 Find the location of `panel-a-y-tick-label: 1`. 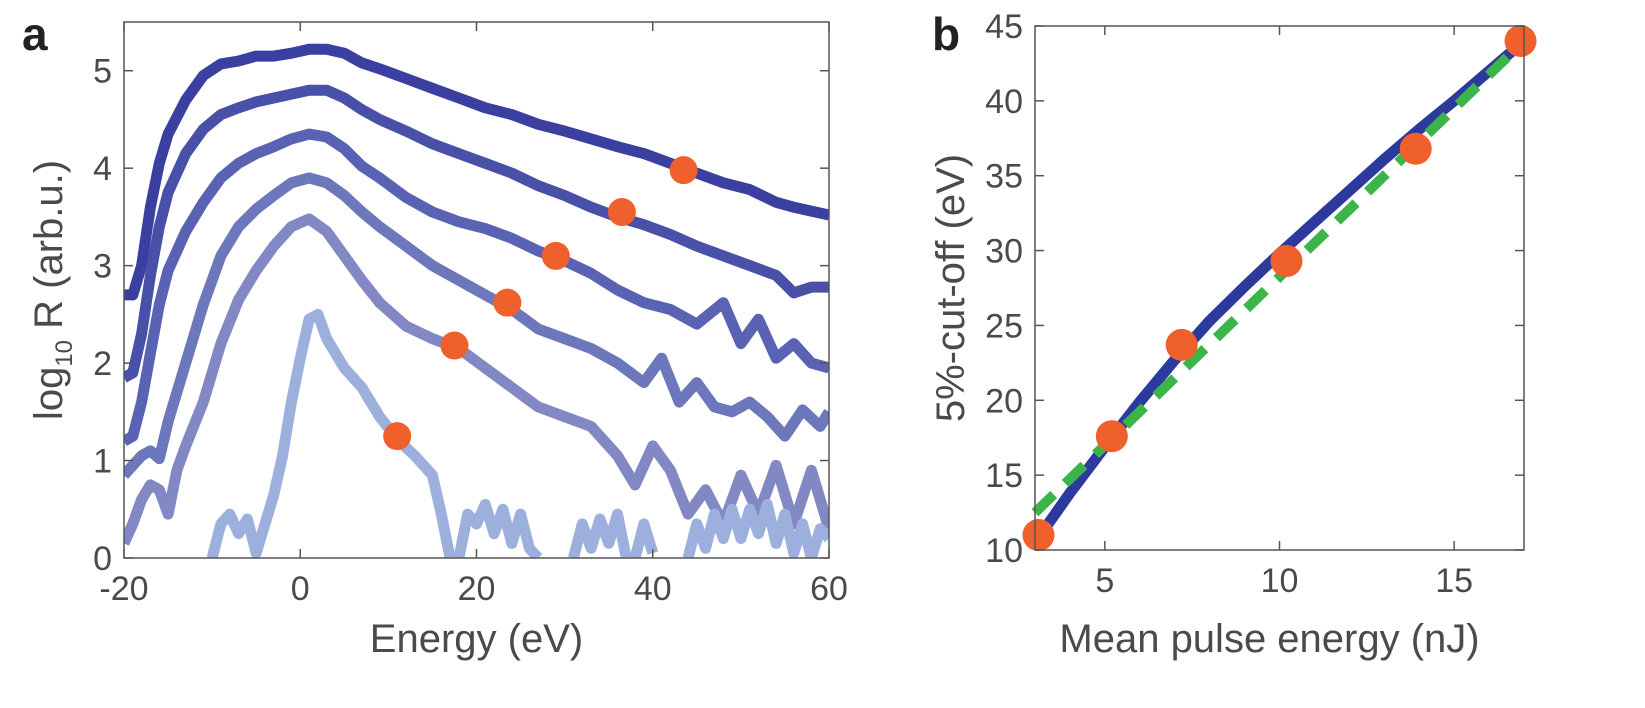

panel-a-y-tick-label: 1 is located at coordinates (102, 462).